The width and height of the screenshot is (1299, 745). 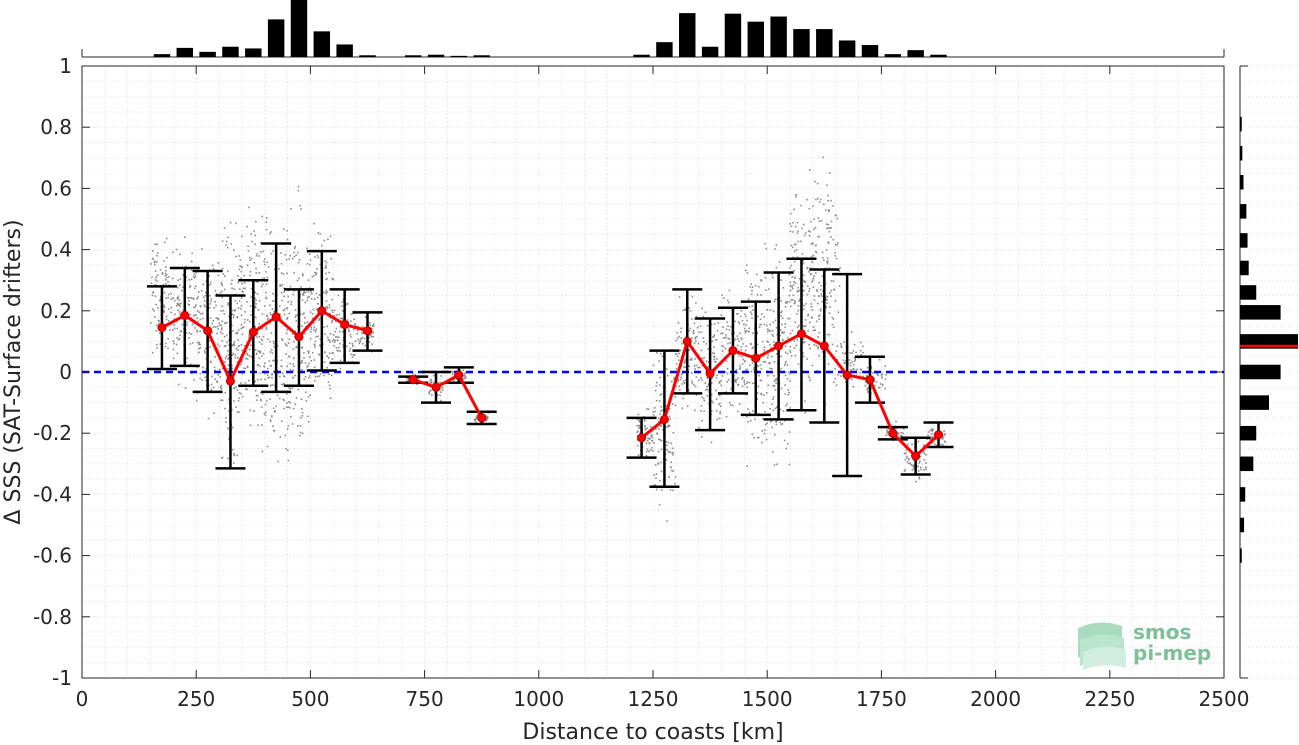 What do you see at coordinates (1102, 646) in the screenshot?
I see `logo-wave-icon` at bounding box center [1102, 646].